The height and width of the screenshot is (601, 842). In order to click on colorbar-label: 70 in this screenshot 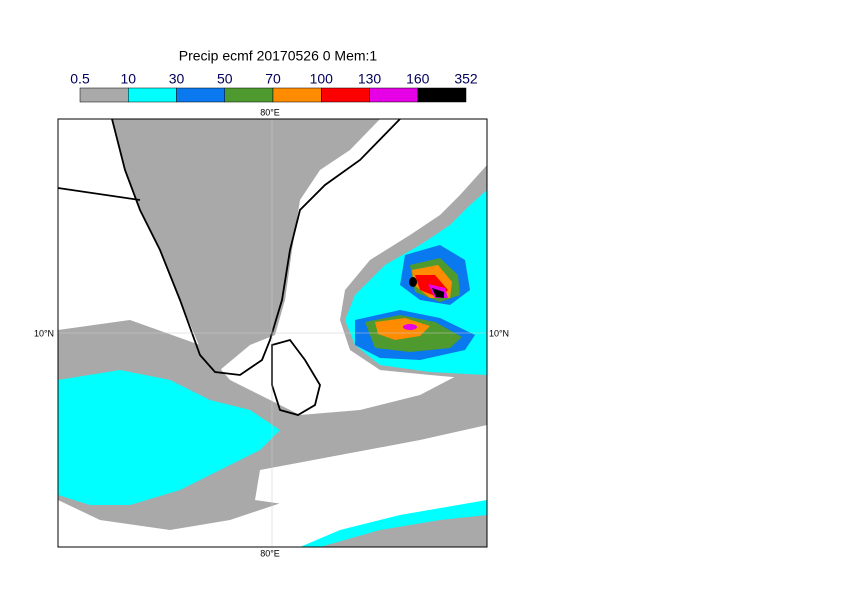, I will do `click(273, 79)`.